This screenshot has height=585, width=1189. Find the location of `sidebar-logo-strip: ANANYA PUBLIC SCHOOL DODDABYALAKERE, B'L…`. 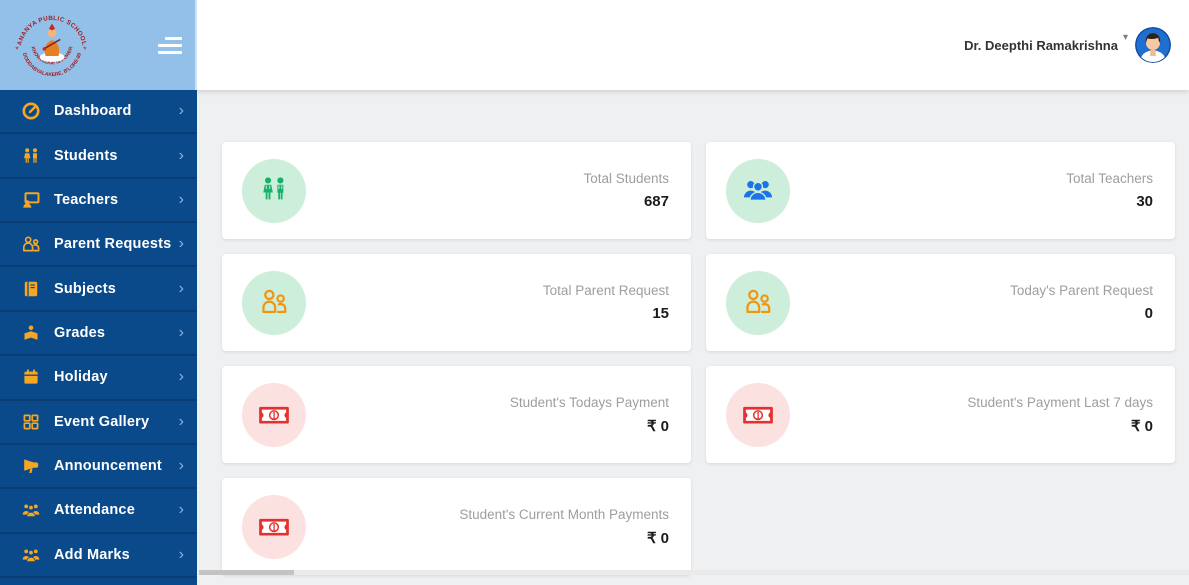

sidebar-logo-strip: ANANYA PUBLIC SCHOOL DODDABYALAKERE, B'L… is located at coordinates (98, 45).